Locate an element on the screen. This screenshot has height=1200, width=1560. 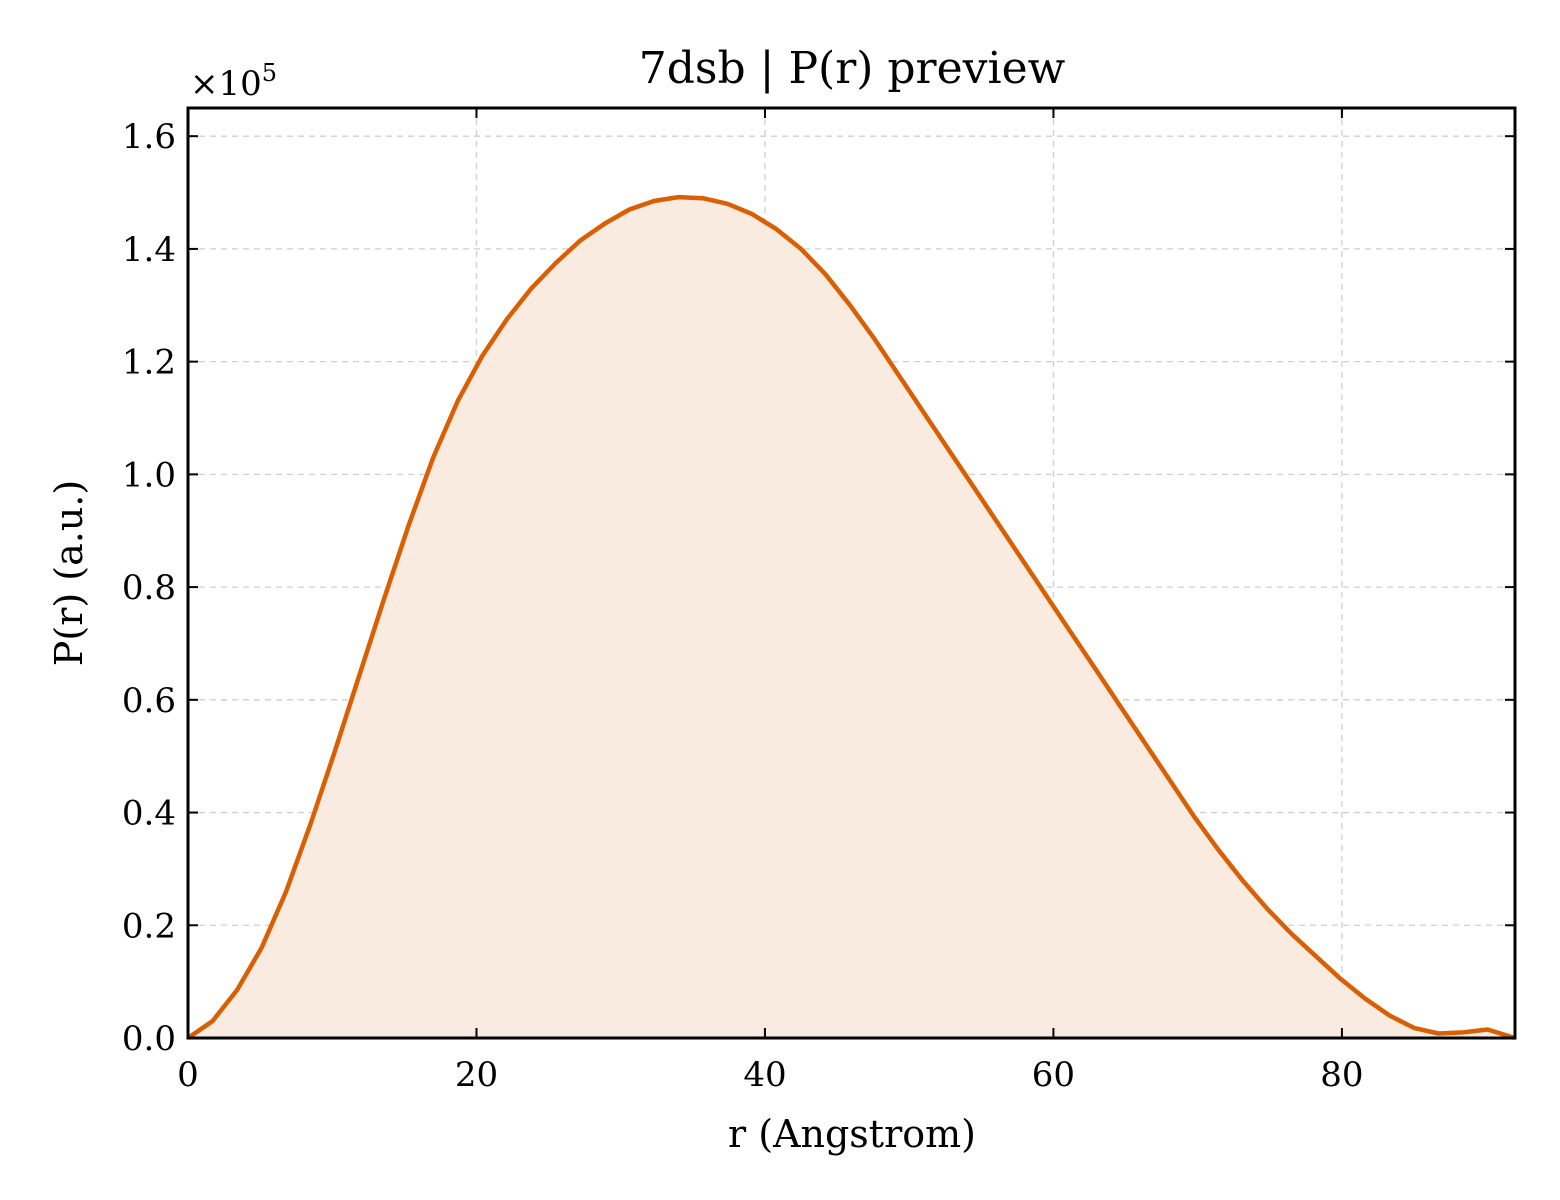
x-tick-label: 0 is located at coordinates (188, 1075).